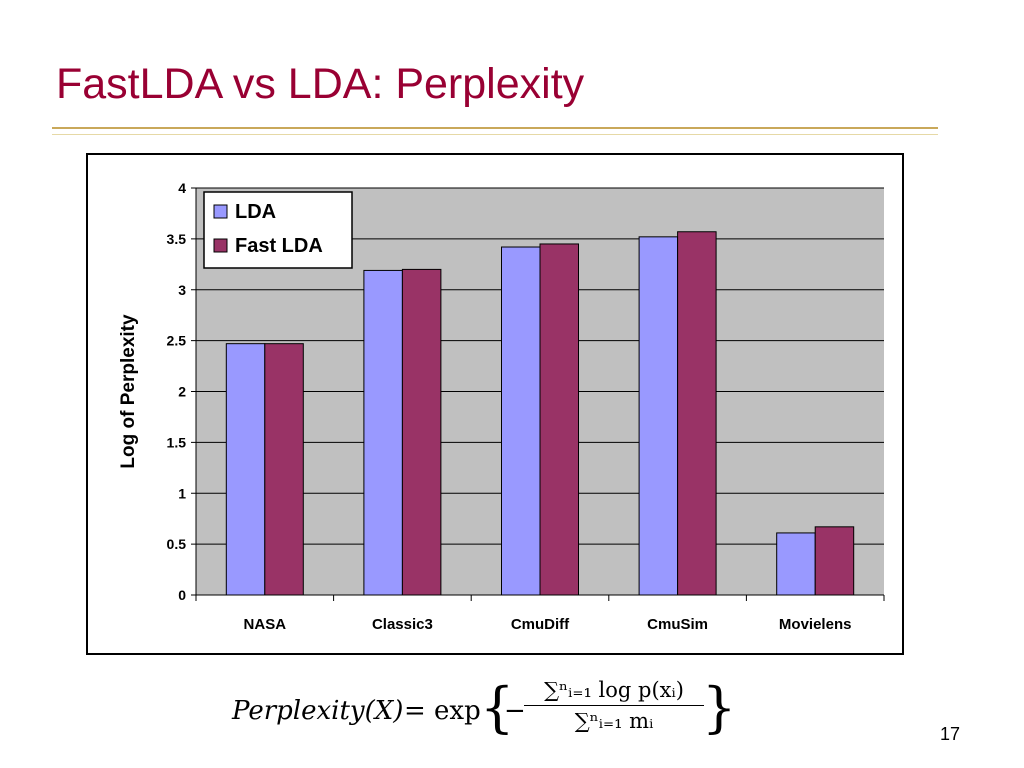  What do you see at coordinates (182, 290) in the screenshot?
I see `y-tick-label: 3` at bounding box center [182, 290].